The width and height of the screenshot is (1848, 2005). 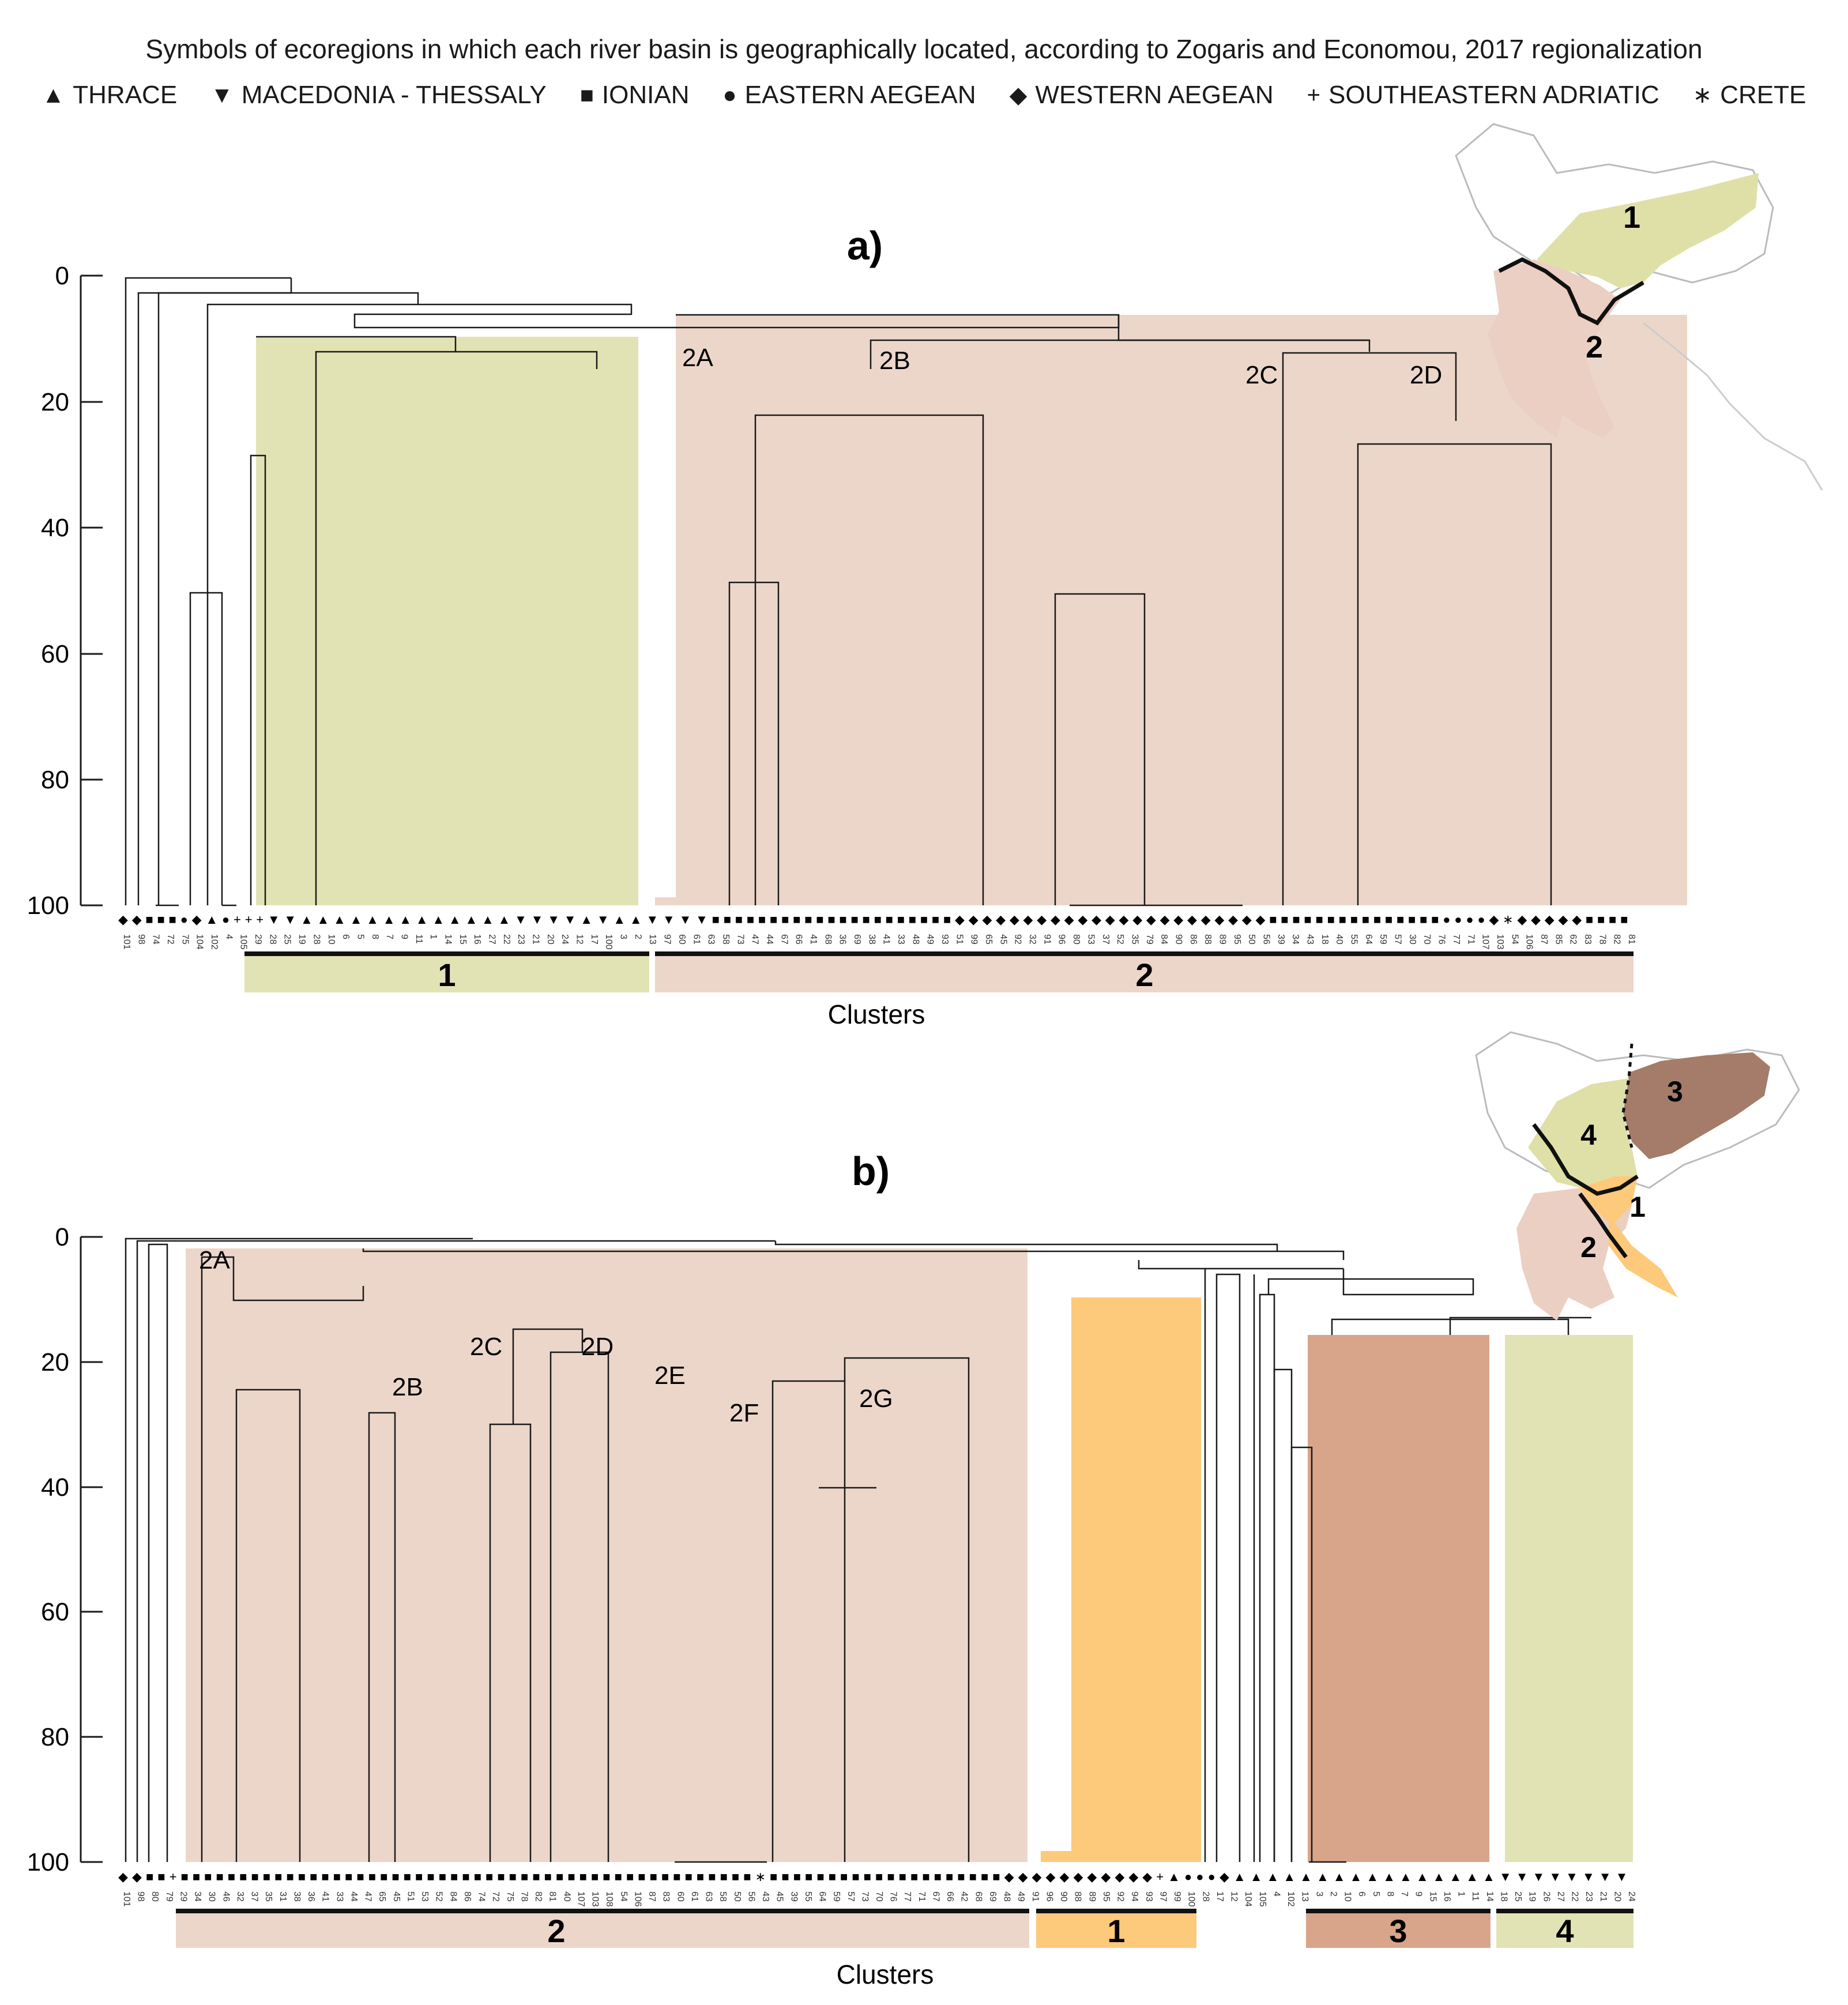 What do you see at coordinates (1248, 1899) in the screenshot?
I see `leaf-id-label: 104` at bounding box center [1248, 1899].